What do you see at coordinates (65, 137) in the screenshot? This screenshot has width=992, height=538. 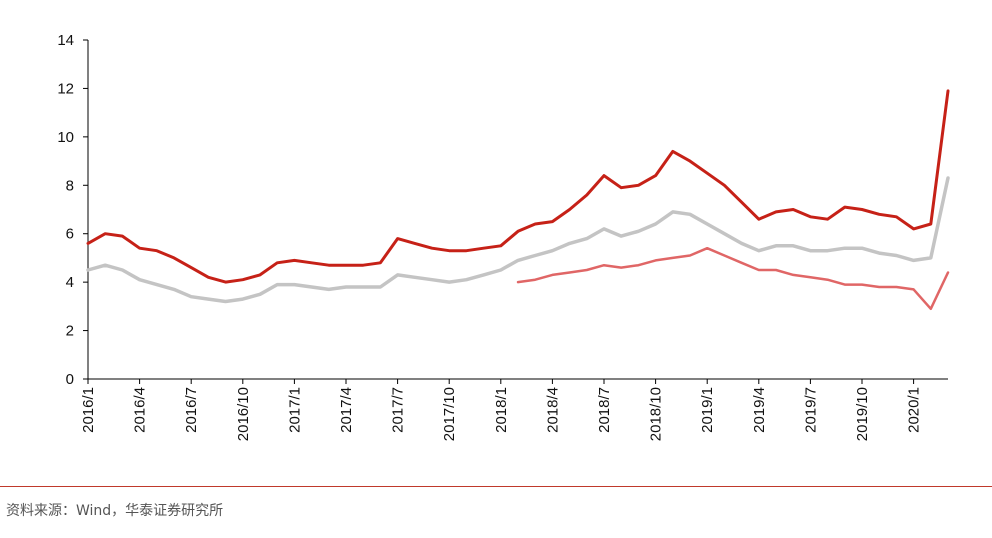 I see `y-tick-label: 10` at bounding box center [65, 137].